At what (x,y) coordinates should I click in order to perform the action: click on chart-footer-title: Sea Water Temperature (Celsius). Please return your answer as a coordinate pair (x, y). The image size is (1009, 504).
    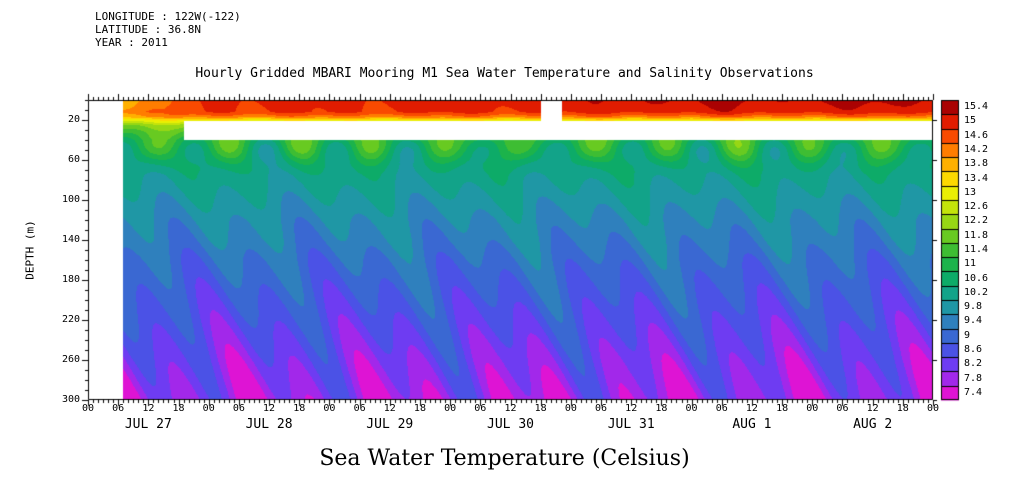
    Looking at the image, I should click on (504, 458).